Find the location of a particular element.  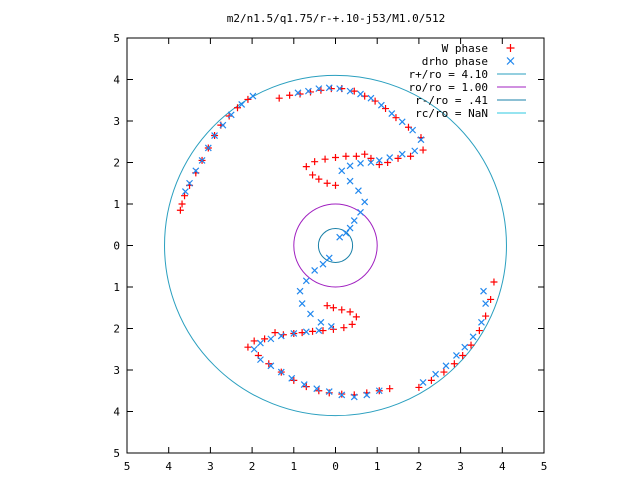

legend-marker is located at coordinates (510, 61).